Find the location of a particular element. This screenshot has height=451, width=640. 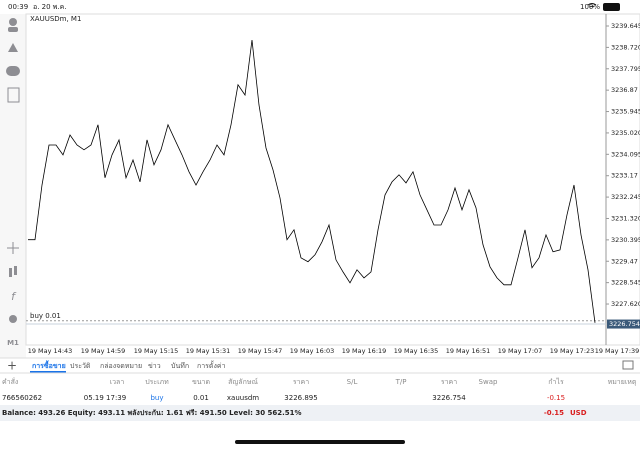

timeframe: M1 is located at coordinates (13, 343).